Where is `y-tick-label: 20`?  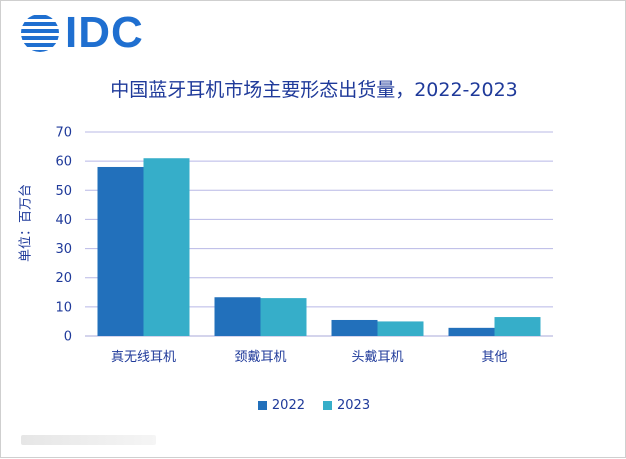
y-tick-label: 20 is located at coordinates (63, 278).